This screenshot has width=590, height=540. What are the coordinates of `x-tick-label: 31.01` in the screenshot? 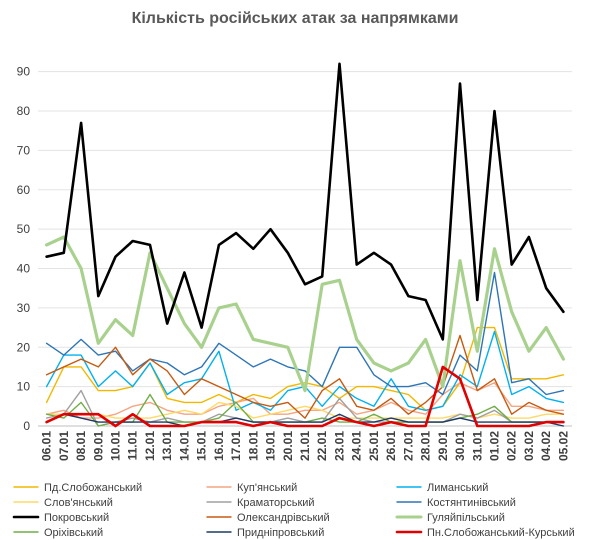 It's located at (477, 446).